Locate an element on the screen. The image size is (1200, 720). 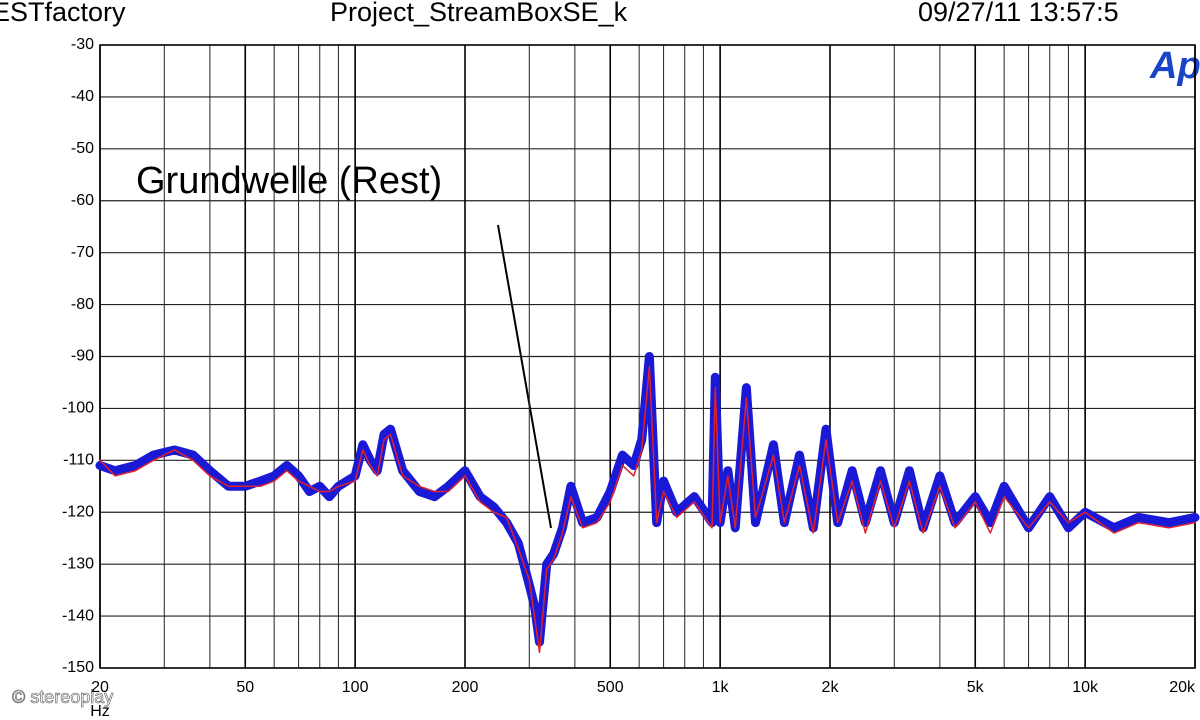
x-tick-label: 1k is located at coordinates (721, 687).